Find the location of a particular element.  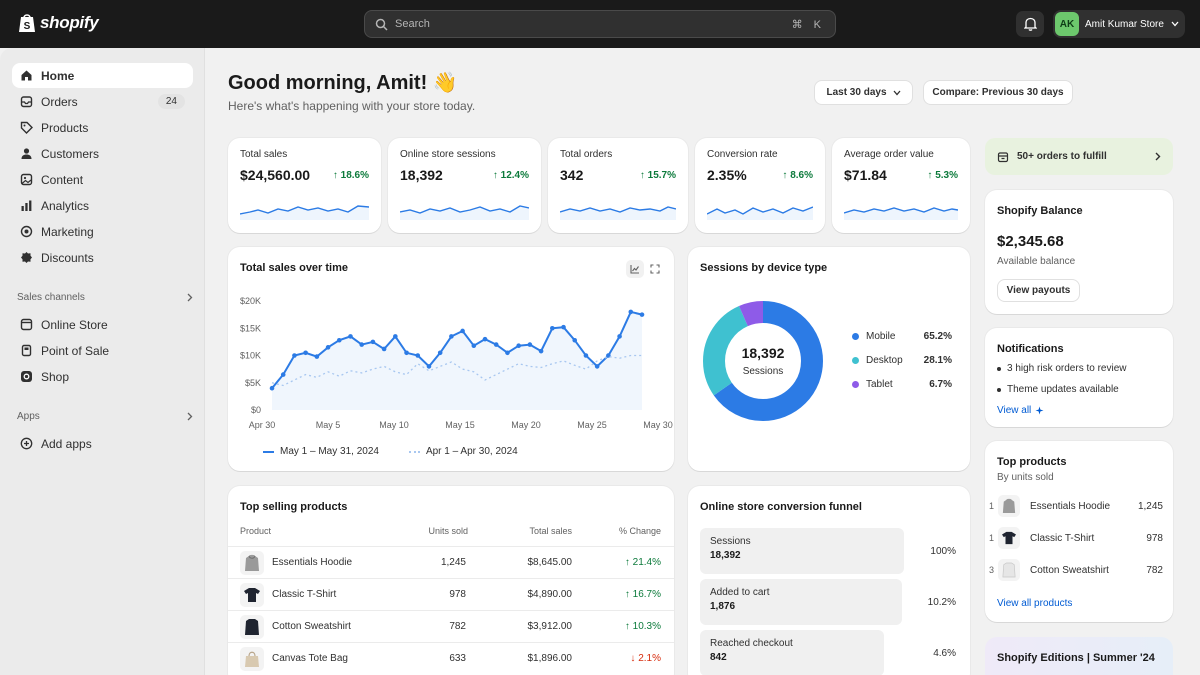

view-all-products-link: View all products is located at coordinates (1035, 603).